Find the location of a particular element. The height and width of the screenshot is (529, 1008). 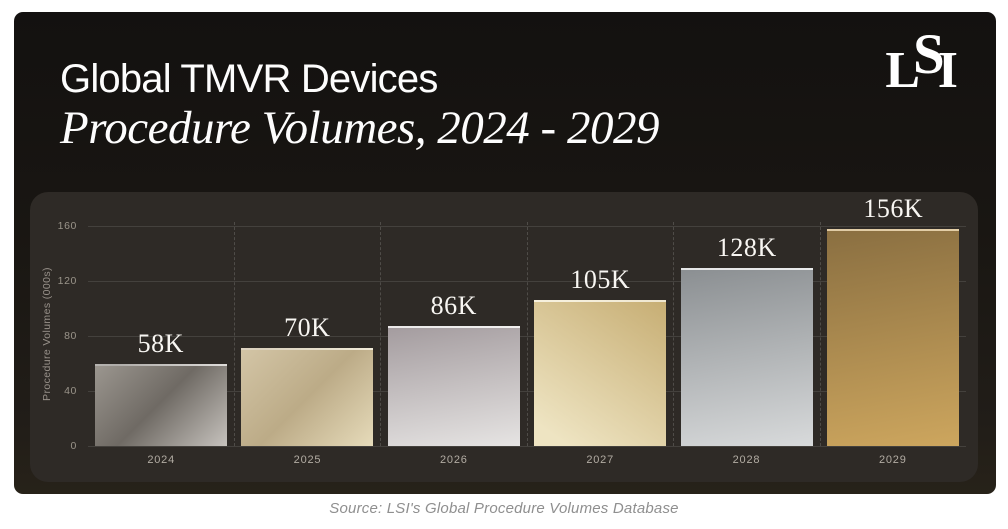

chart-cell-2027: 105K is located at coordinates (601, 334).